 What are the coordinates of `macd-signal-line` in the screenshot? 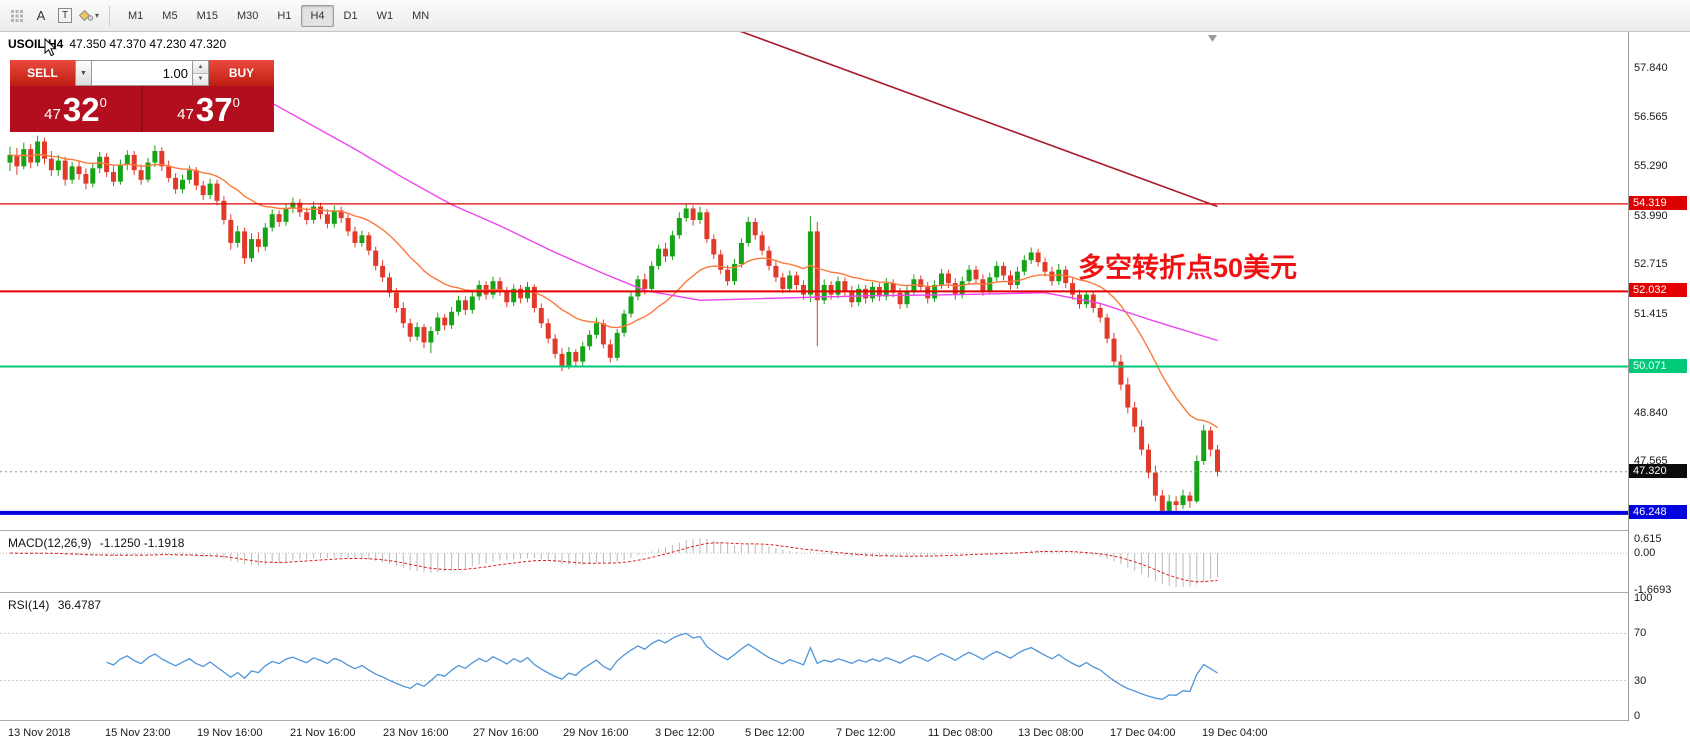 It's located at (613, 562).